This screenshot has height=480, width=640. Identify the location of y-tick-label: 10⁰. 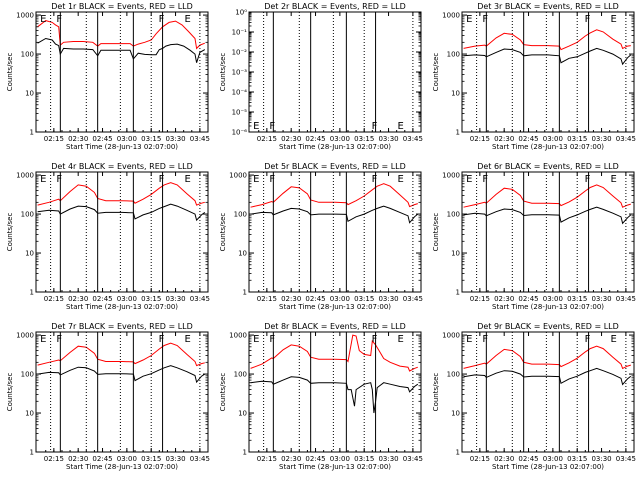
(241, 13).